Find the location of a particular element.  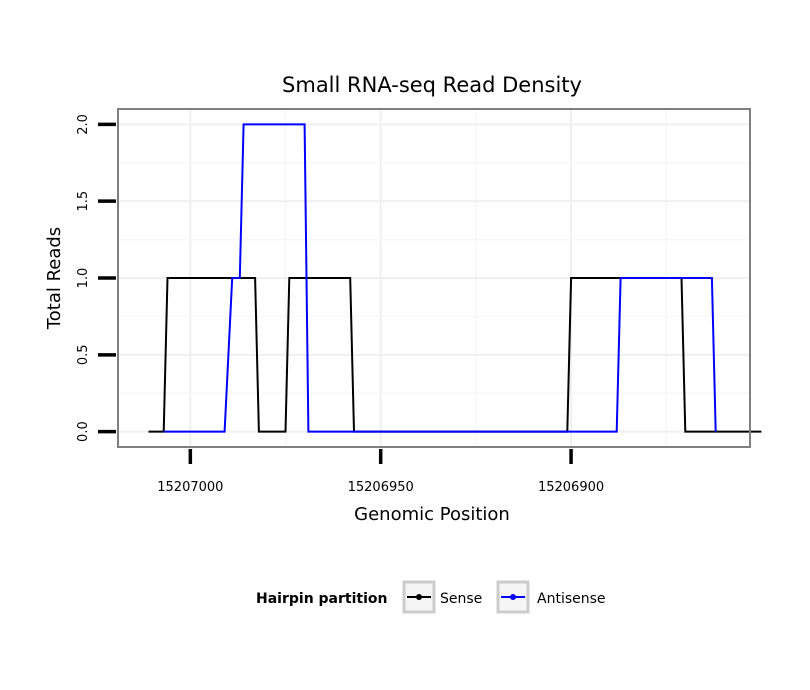

x-axis-title: Genomic Position is located at coordinates (432, 514).